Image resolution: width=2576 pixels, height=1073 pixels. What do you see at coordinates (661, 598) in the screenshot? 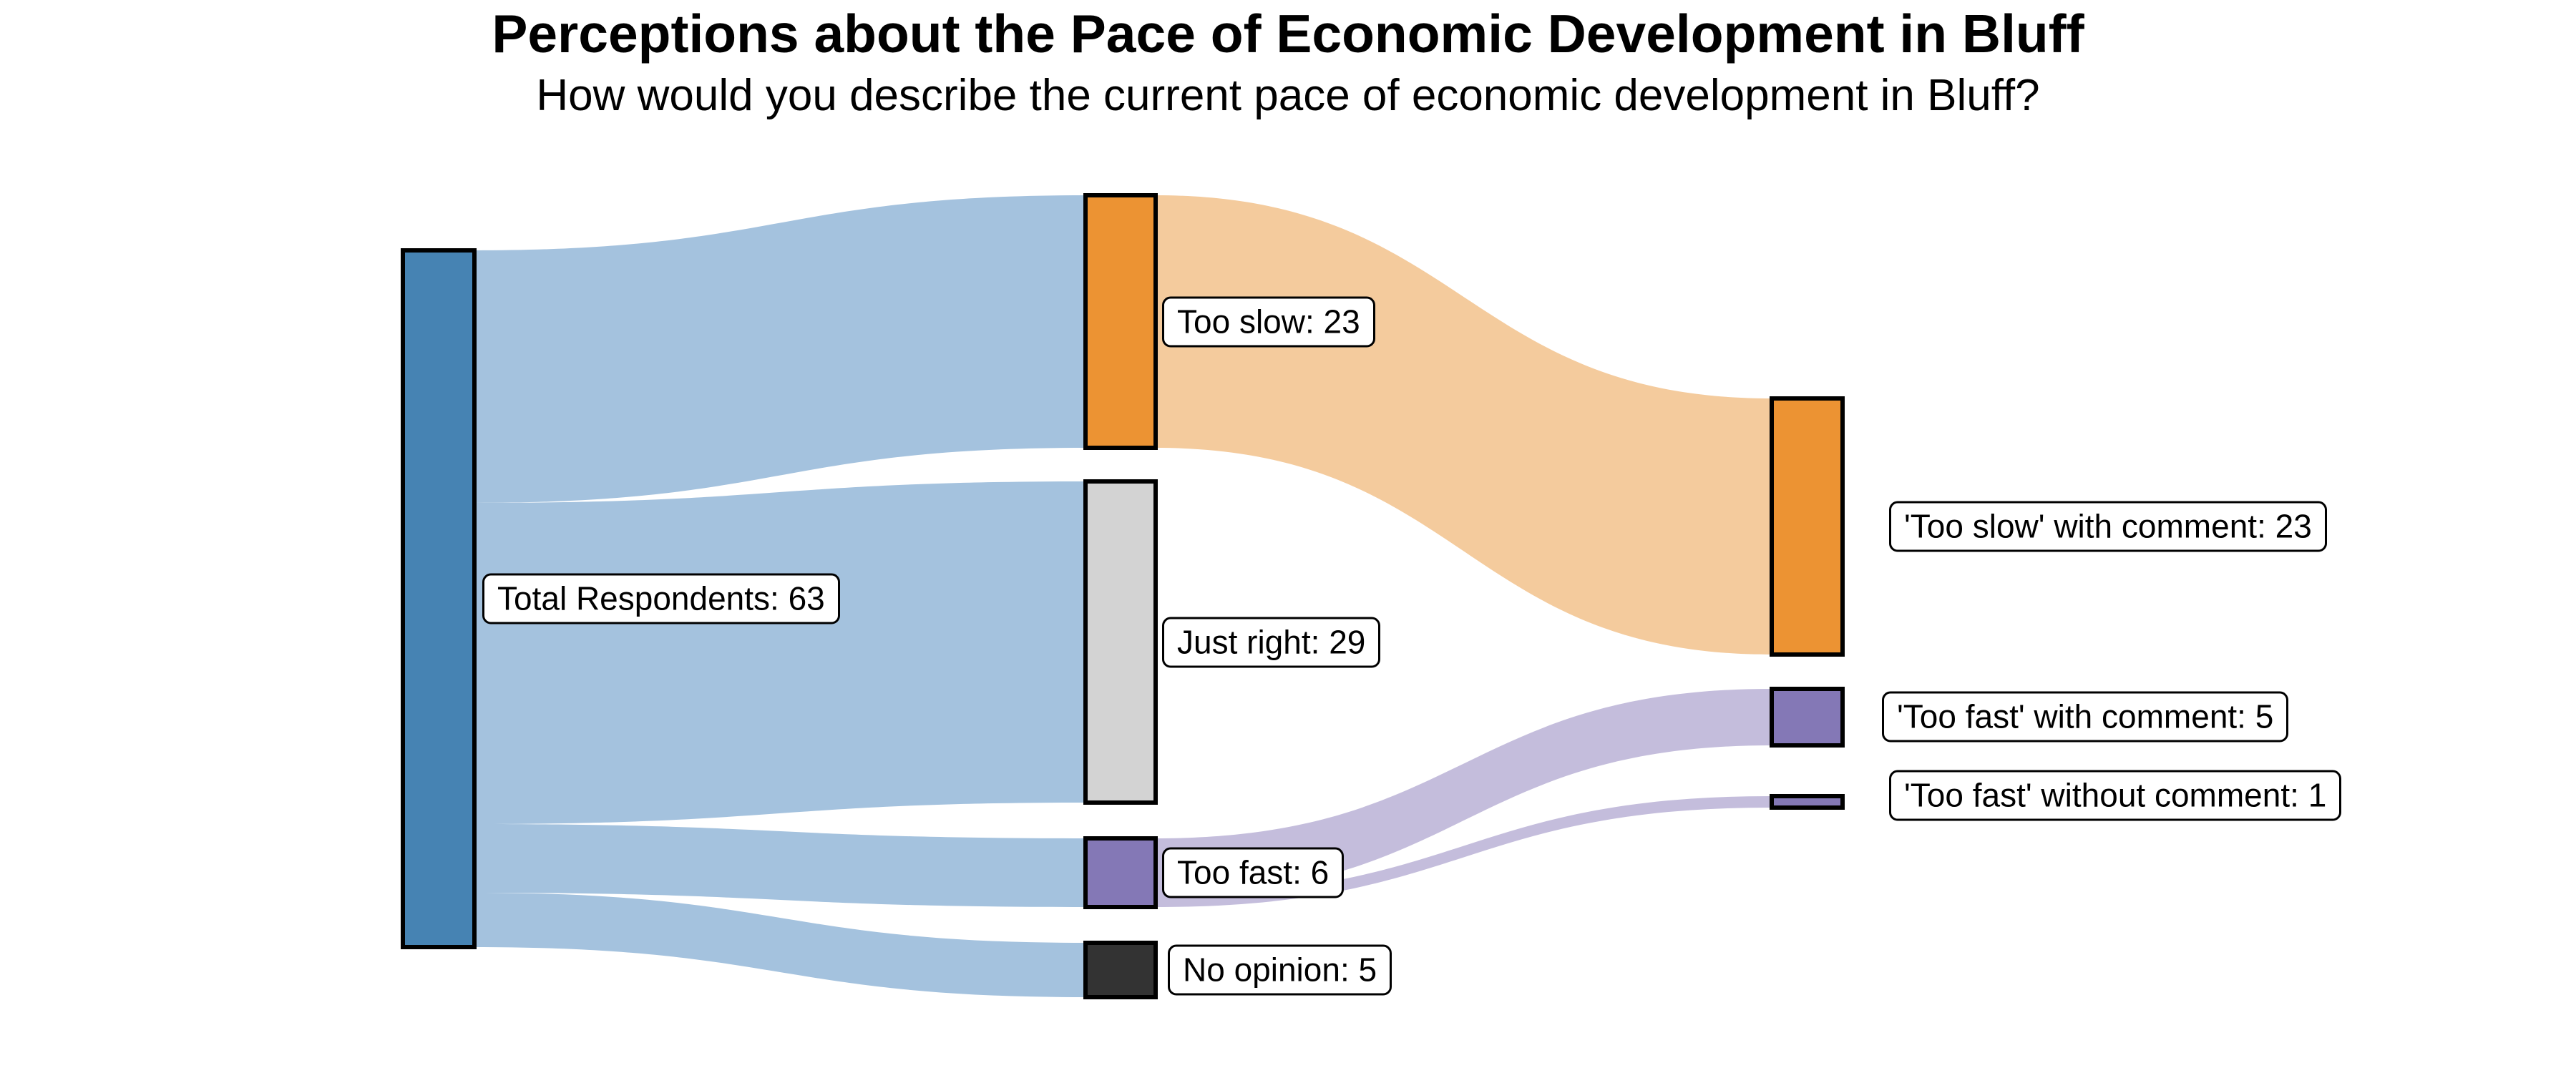
I see `node-label-total-respondents: Total Respondents: 63` at bounding box center [661, 598].